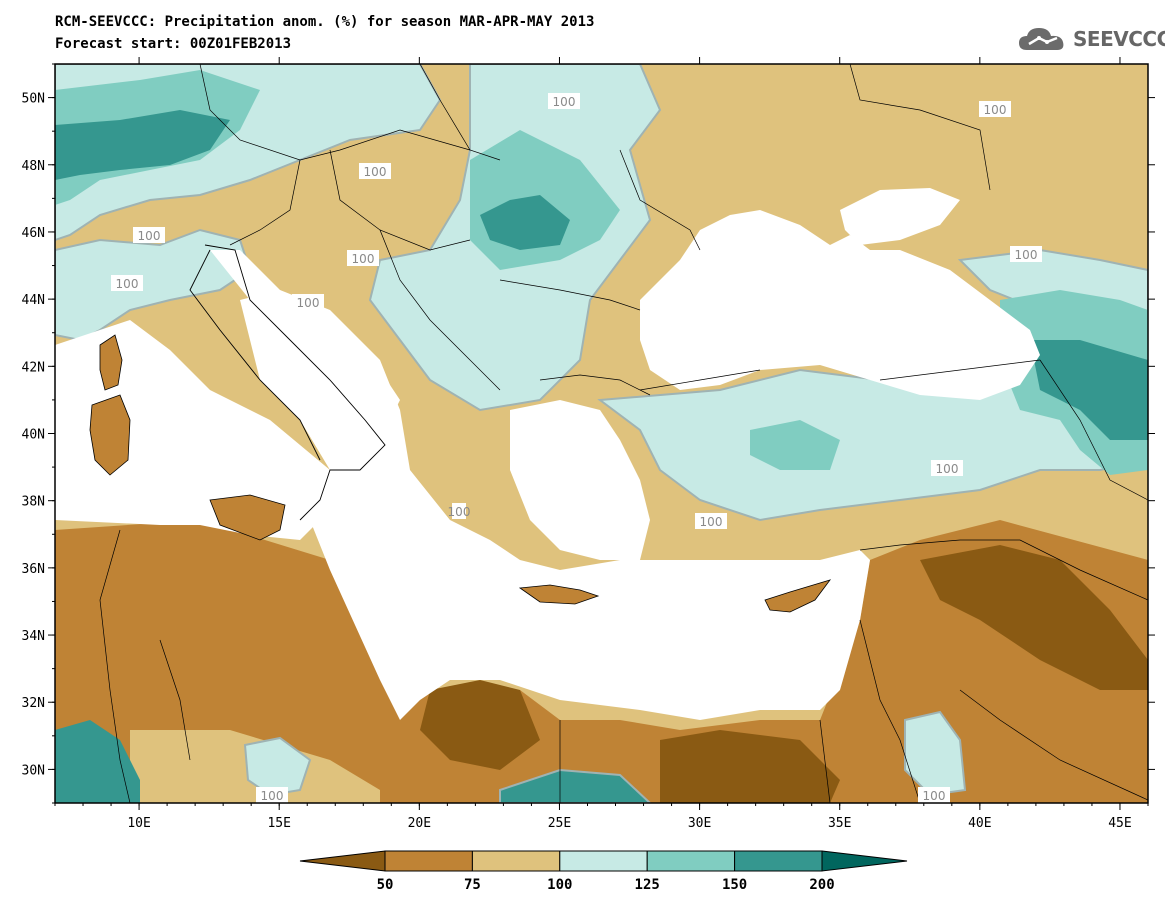 This screenshot has width=1165, height=907. Describe the element at coordinates (33, 770) in the screenshot. I see `lat-tick-label: 30N` at that location.